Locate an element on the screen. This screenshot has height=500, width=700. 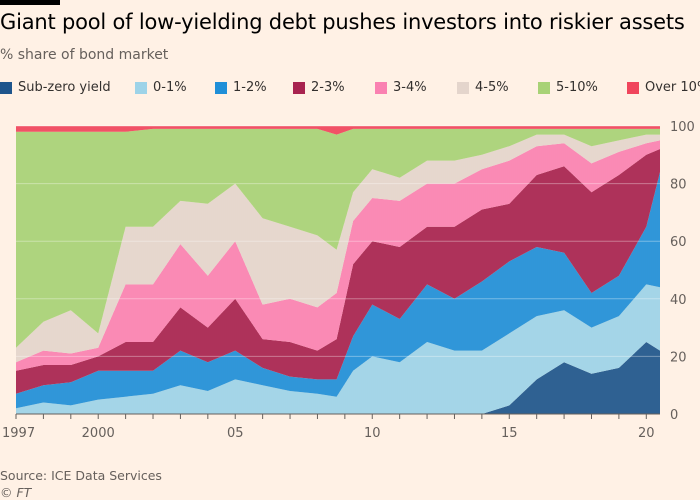
legend-item: 2-3% is located at coordinates (319, 87).